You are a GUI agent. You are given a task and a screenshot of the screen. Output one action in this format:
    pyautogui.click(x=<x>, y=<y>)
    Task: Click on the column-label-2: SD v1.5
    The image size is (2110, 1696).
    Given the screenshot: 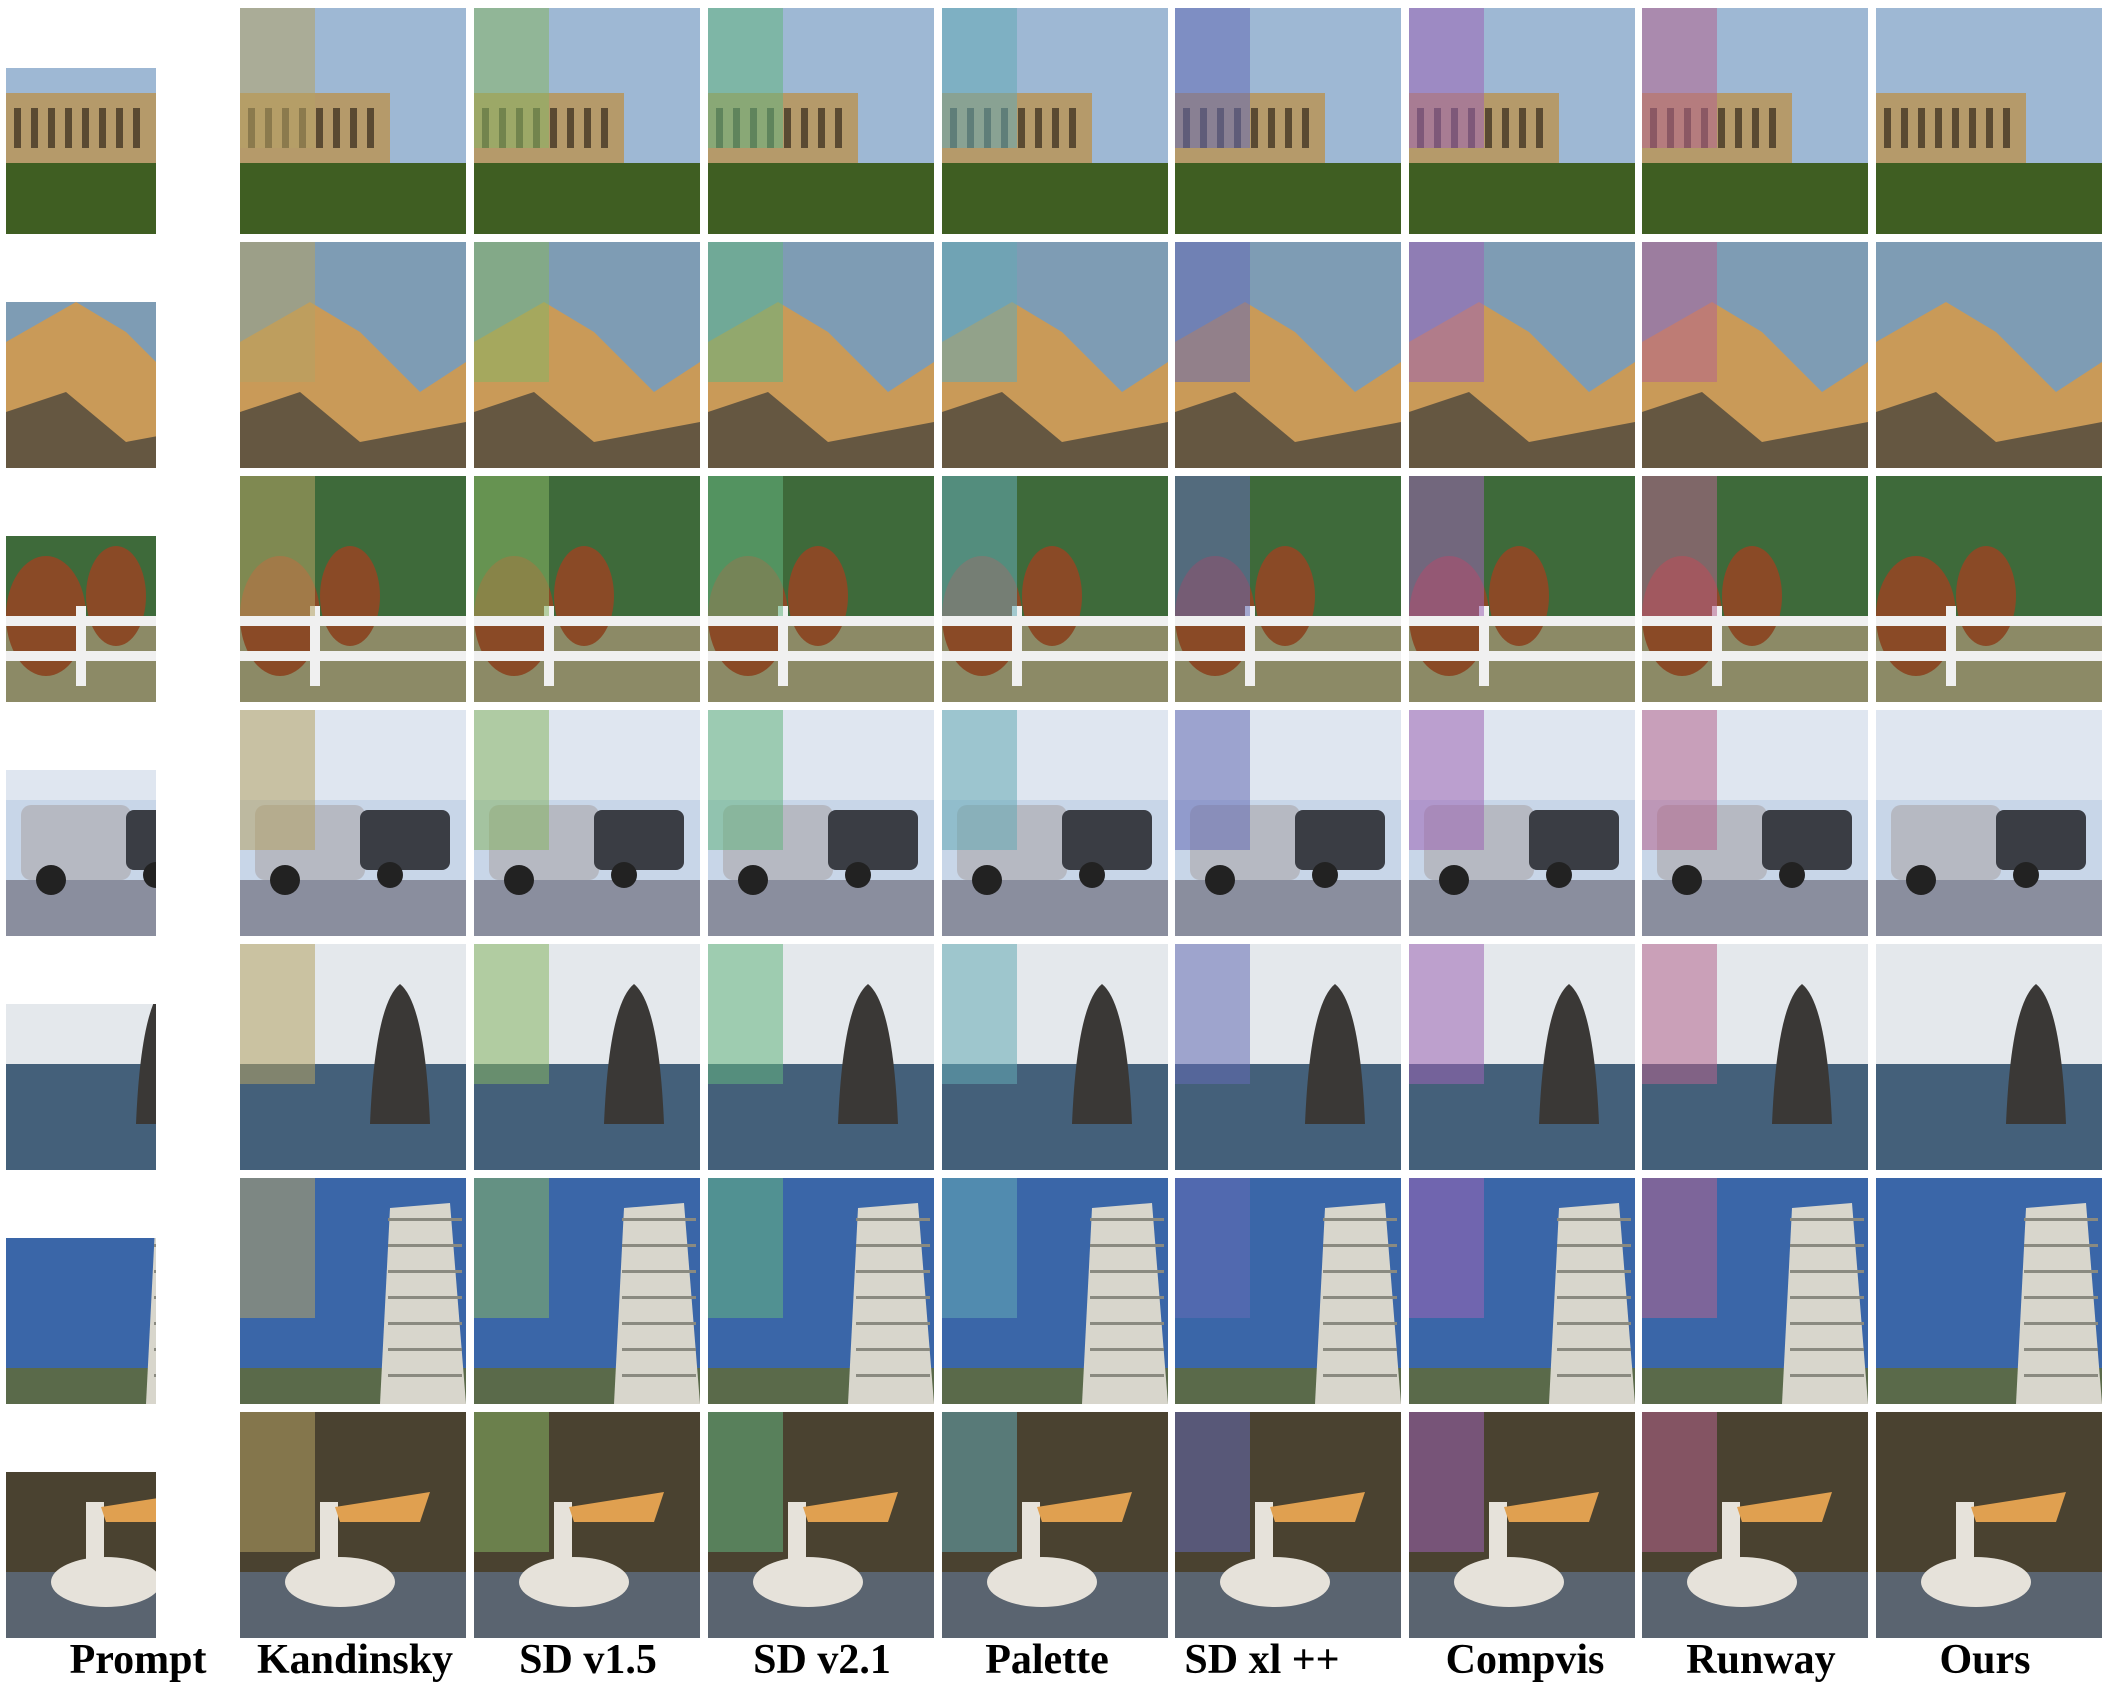 What is the action you would take?
    pyautogui.click(x=588, y=1660)
    